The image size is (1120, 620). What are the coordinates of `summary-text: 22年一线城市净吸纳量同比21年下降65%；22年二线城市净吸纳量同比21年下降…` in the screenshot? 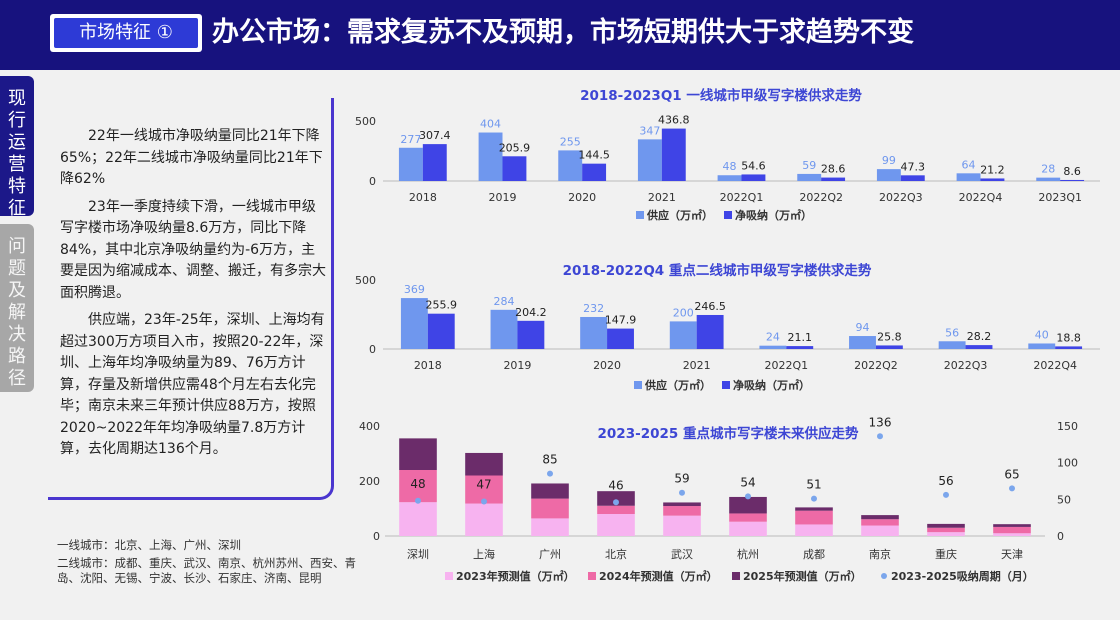 It's located at (194, 296).